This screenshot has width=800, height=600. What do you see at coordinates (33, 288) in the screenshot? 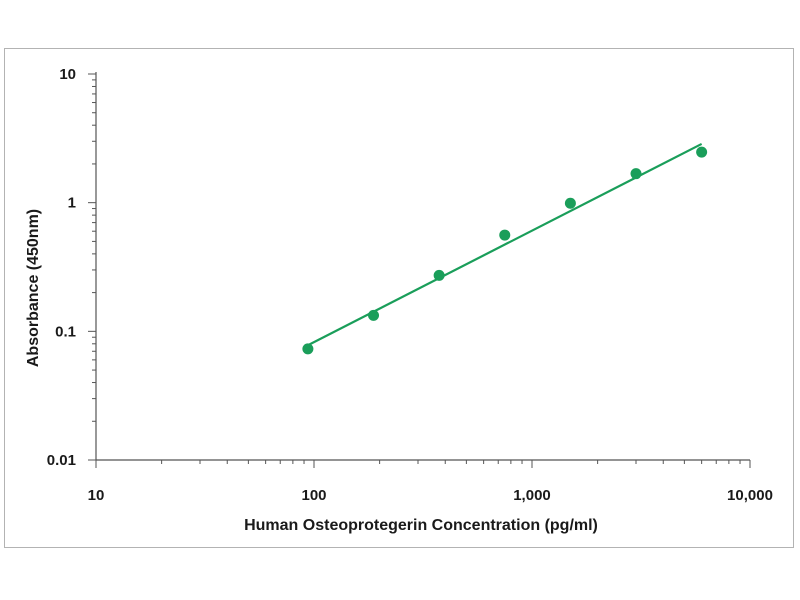
I see `y-axis-title: Absorbance (450nm)` at bounding box center [33, 288].